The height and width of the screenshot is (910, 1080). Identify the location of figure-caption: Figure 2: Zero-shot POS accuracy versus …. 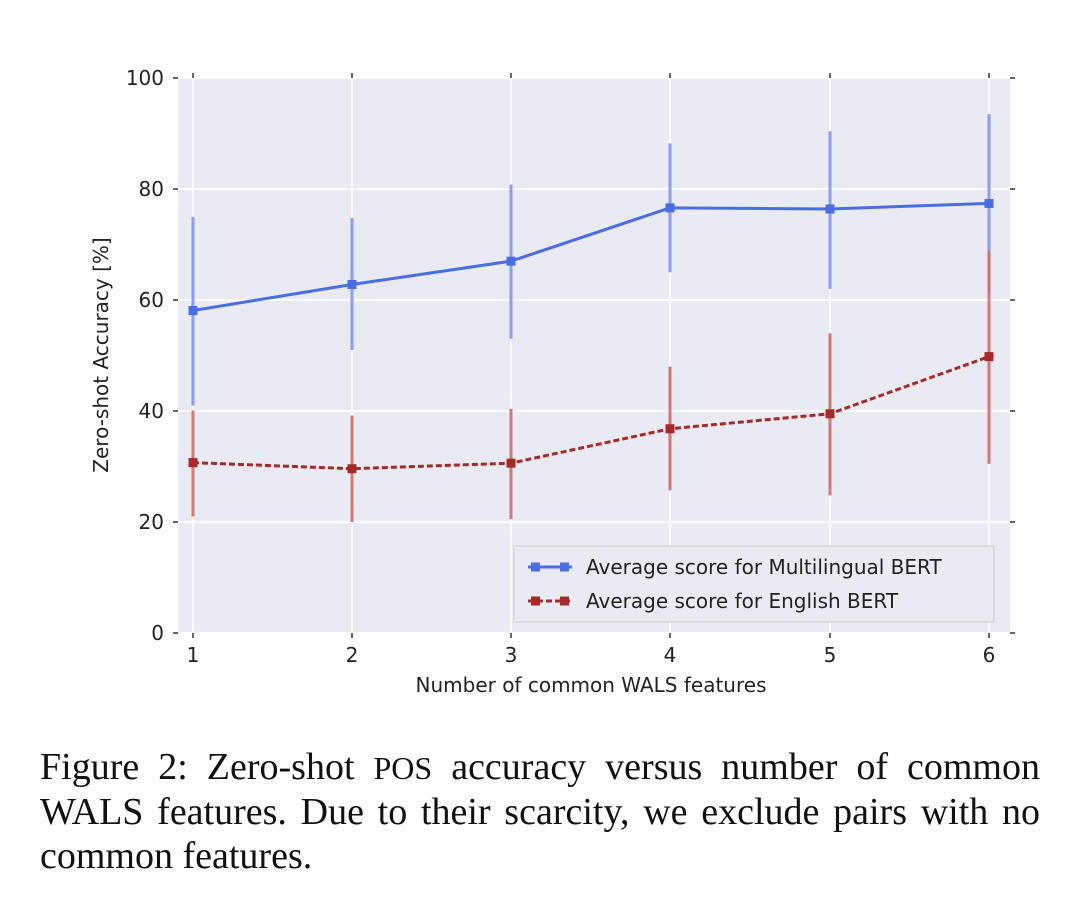
(540, 811).